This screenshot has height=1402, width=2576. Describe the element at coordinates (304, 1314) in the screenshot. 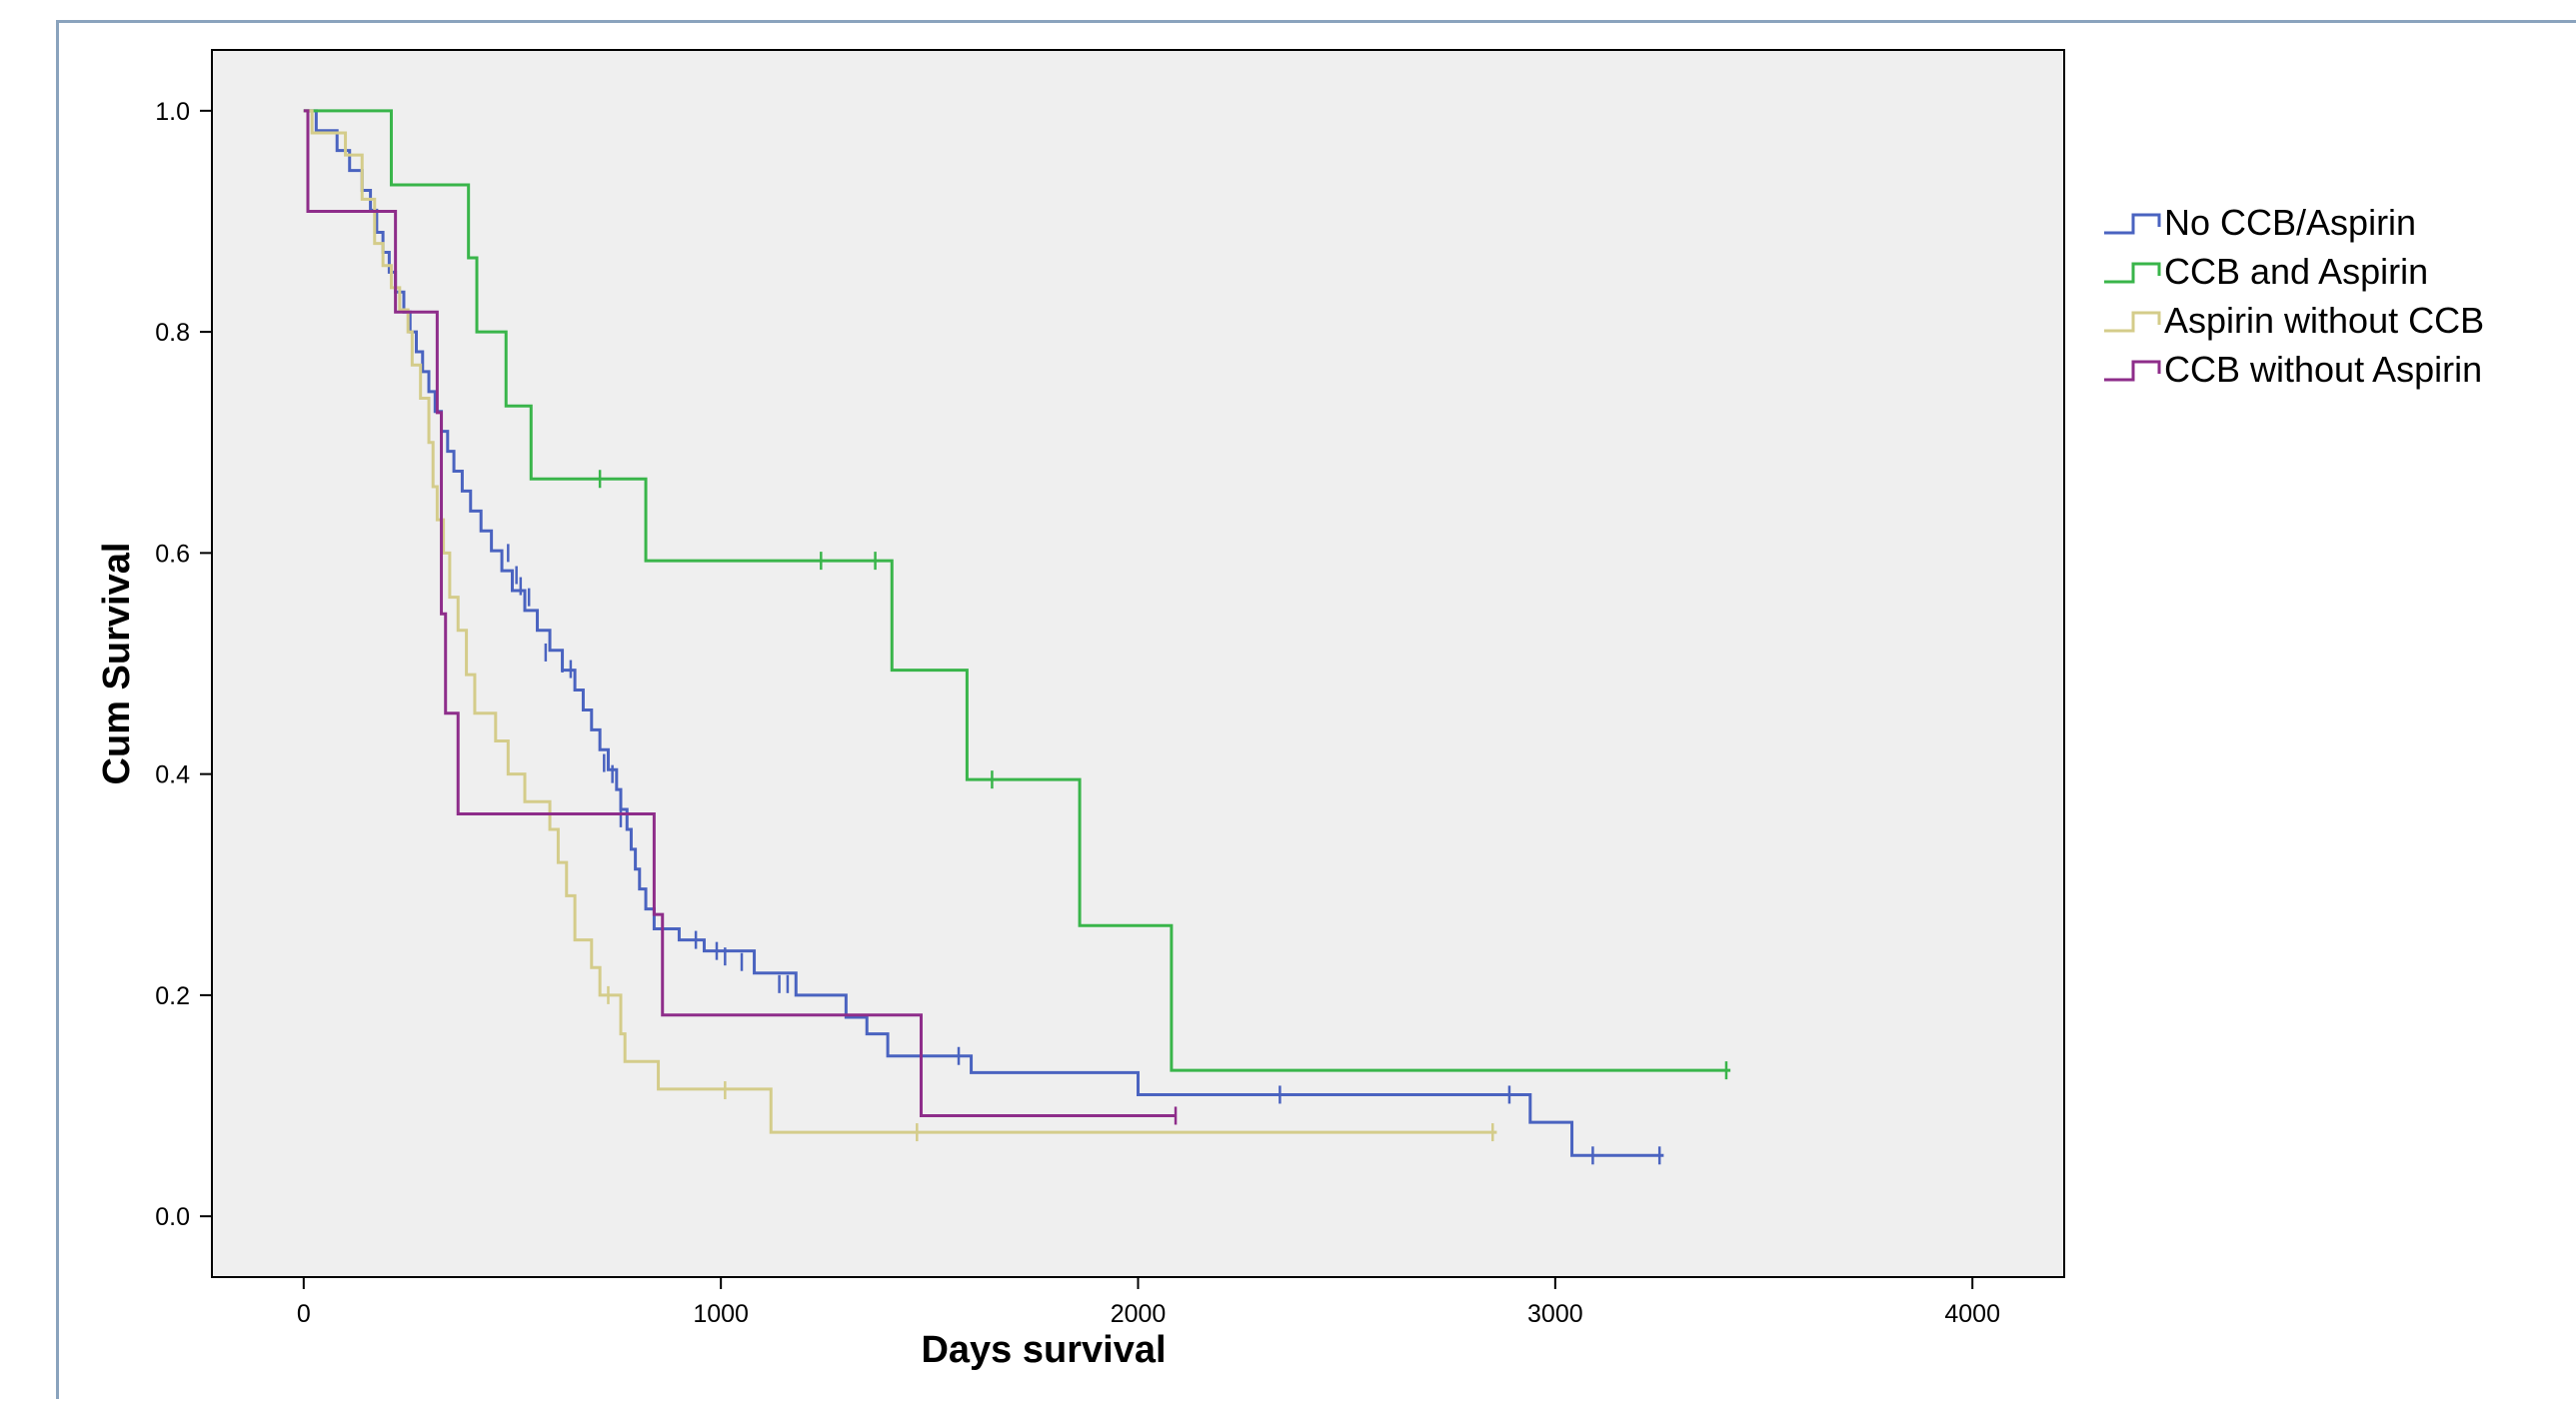

I see `x-tick-label: 0` at that location.